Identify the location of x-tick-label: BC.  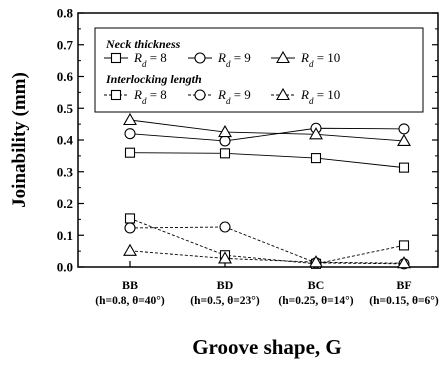
(316, 285).